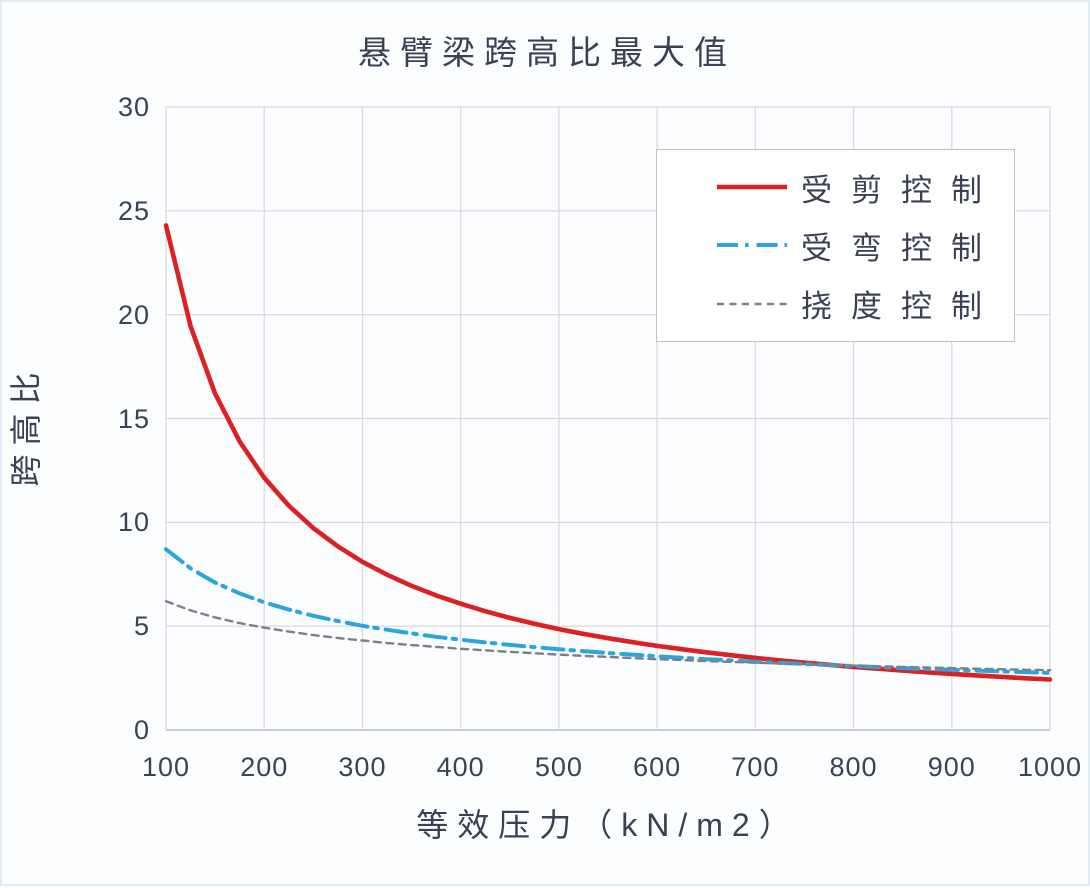  Describe the element at coordinates (901, 307) in the screenshot. I see `legend-label-deflection-control: 挠度控制` at that location.